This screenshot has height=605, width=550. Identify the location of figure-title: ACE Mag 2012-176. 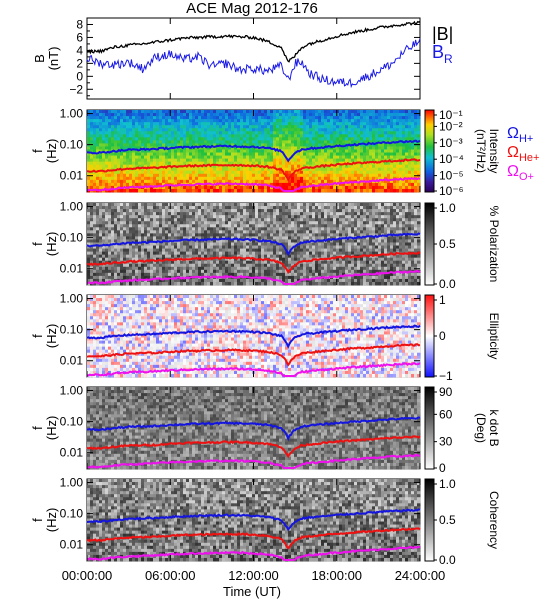
(252, 8).